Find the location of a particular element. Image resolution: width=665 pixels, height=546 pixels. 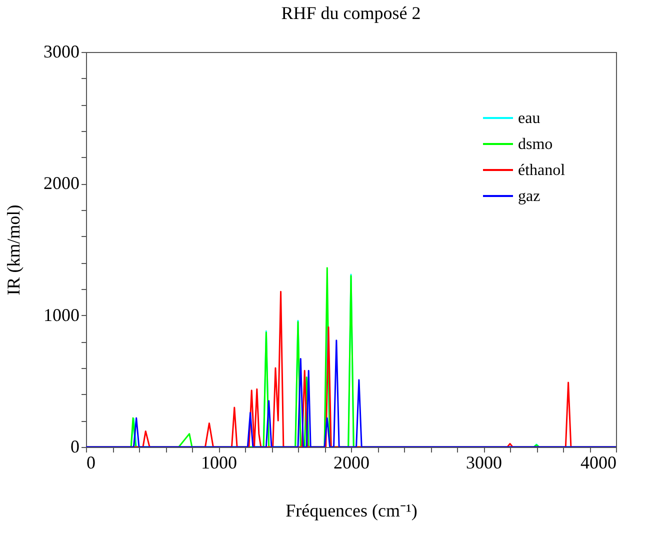

x-axis-title: Fréquences (cm⁻¹) is located at coordinates (352, 510).